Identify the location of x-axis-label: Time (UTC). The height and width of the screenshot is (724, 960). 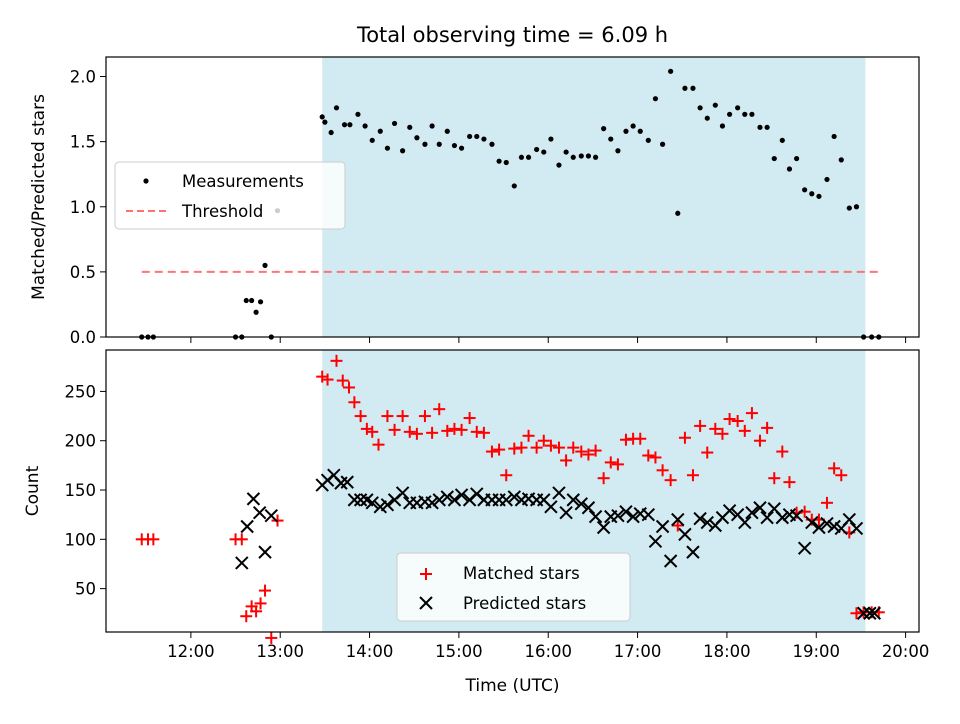
(512, 686).